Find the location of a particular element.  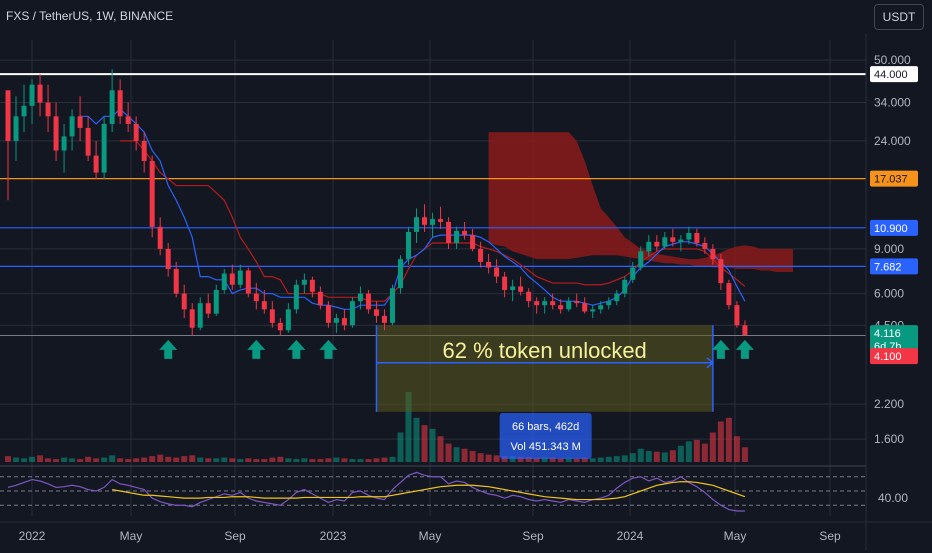

price-level-tag: 7.682 is located at coordinates (888, 267).